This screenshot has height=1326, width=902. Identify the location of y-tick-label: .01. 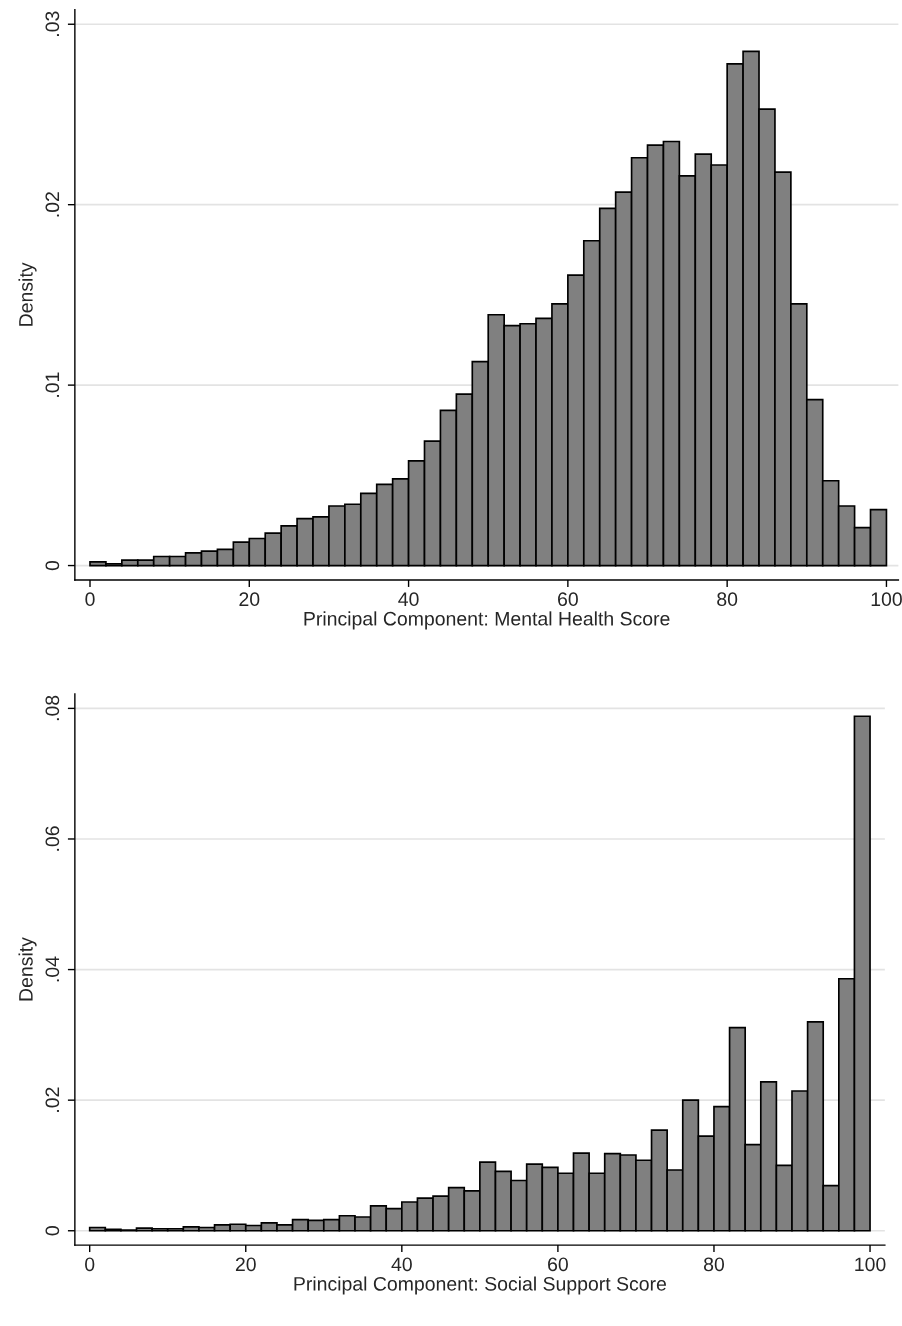
(52, 384).